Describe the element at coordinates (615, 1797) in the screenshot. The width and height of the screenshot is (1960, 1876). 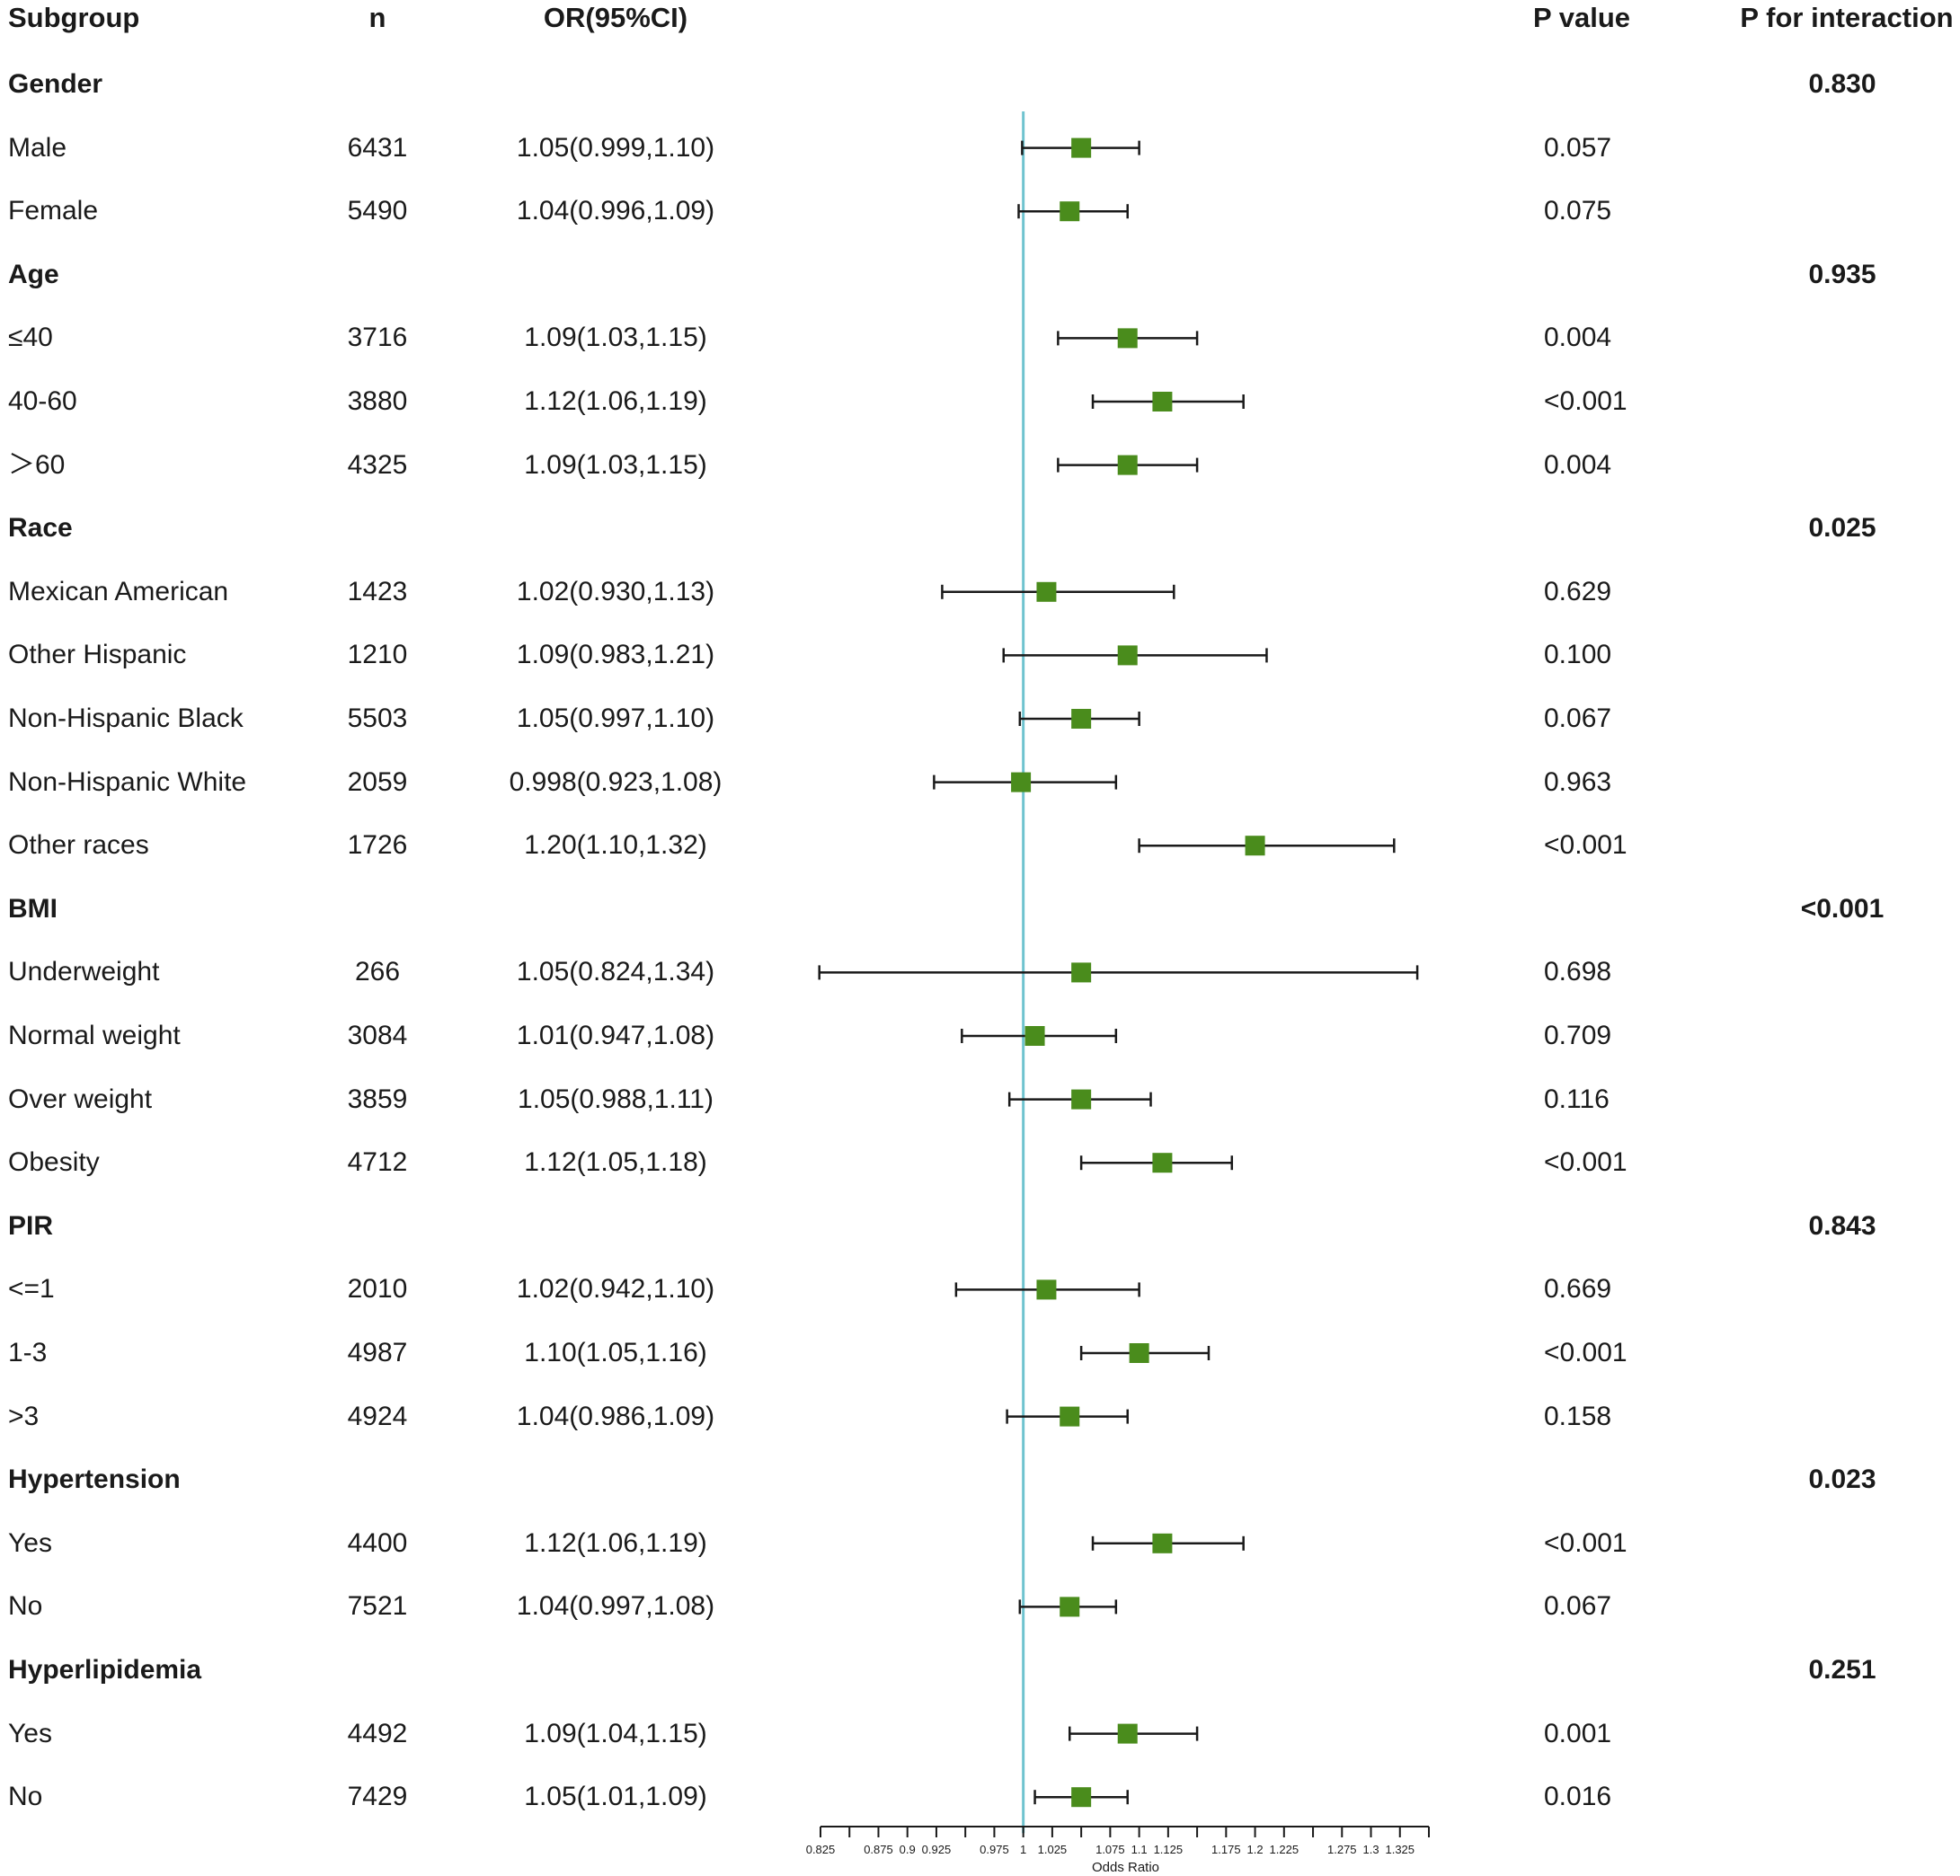
I see `or-ci-value: 1.05(1.01,1.09)` at that location.